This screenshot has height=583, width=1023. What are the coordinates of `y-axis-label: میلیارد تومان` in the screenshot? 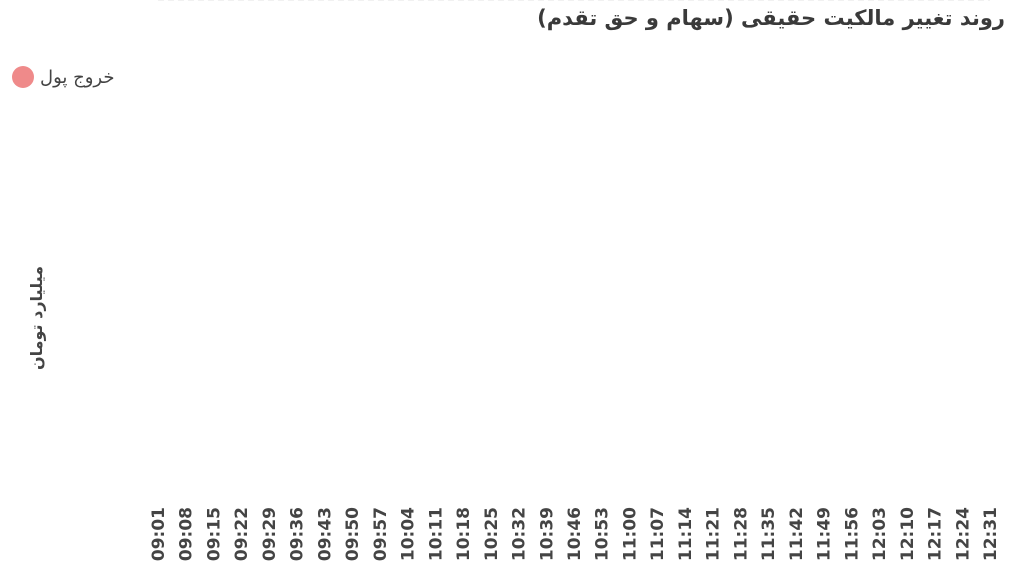 It's located at (36, 318).